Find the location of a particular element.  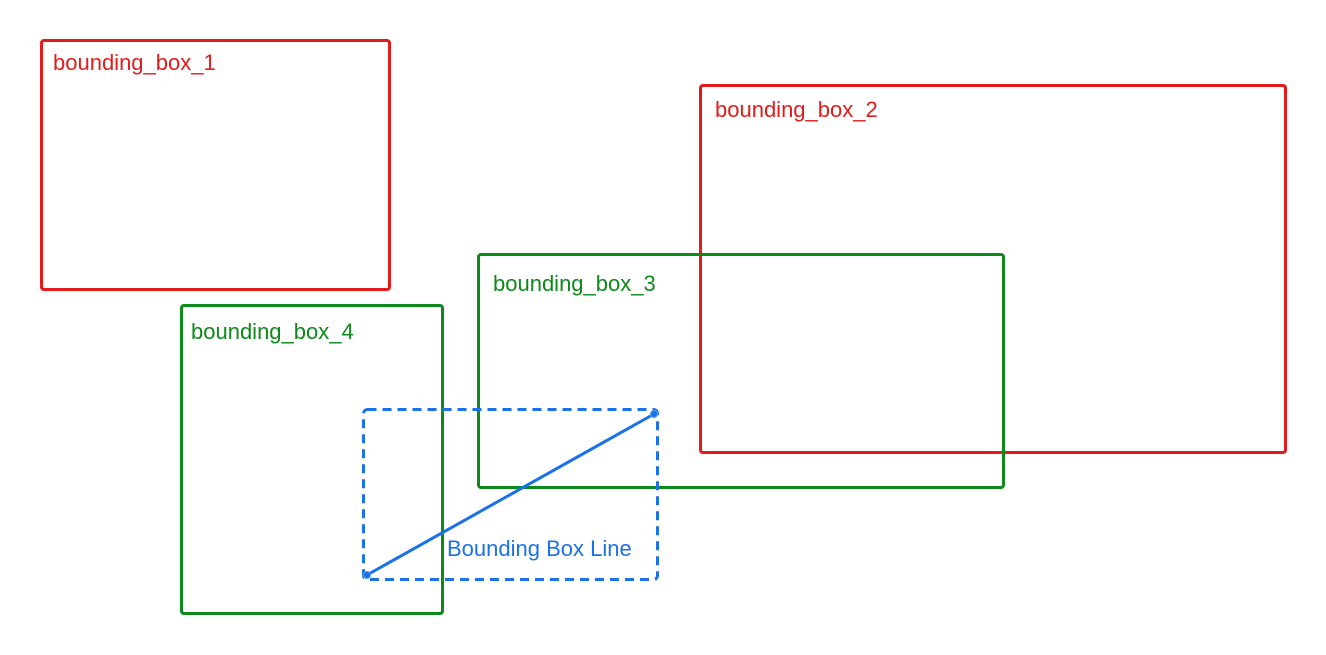

bounding-box-4-label: bounding_box_4 is located at coordinates (272, 331).